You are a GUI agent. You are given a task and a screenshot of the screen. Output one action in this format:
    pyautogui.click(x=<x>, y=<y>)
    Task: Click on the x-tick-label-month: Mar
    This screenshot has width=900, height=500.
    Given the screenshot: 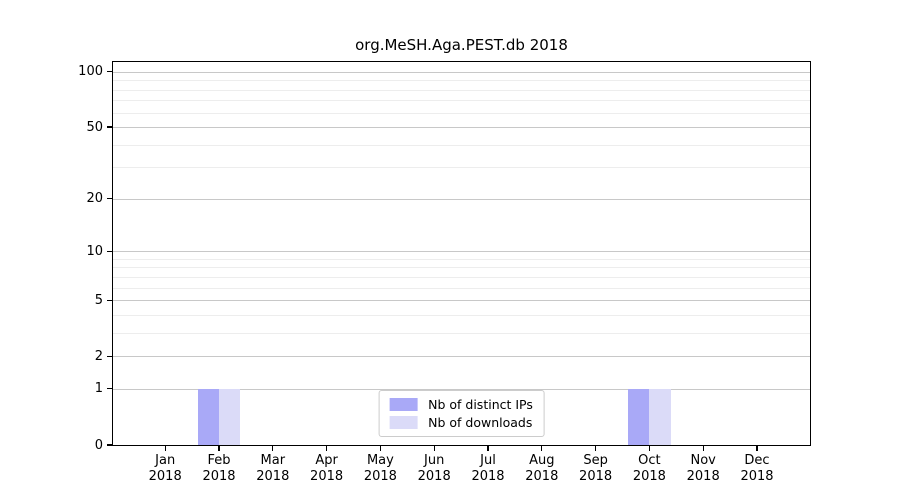 What is the action you would take?
    pyautogui.click(x=273, y=460)
    